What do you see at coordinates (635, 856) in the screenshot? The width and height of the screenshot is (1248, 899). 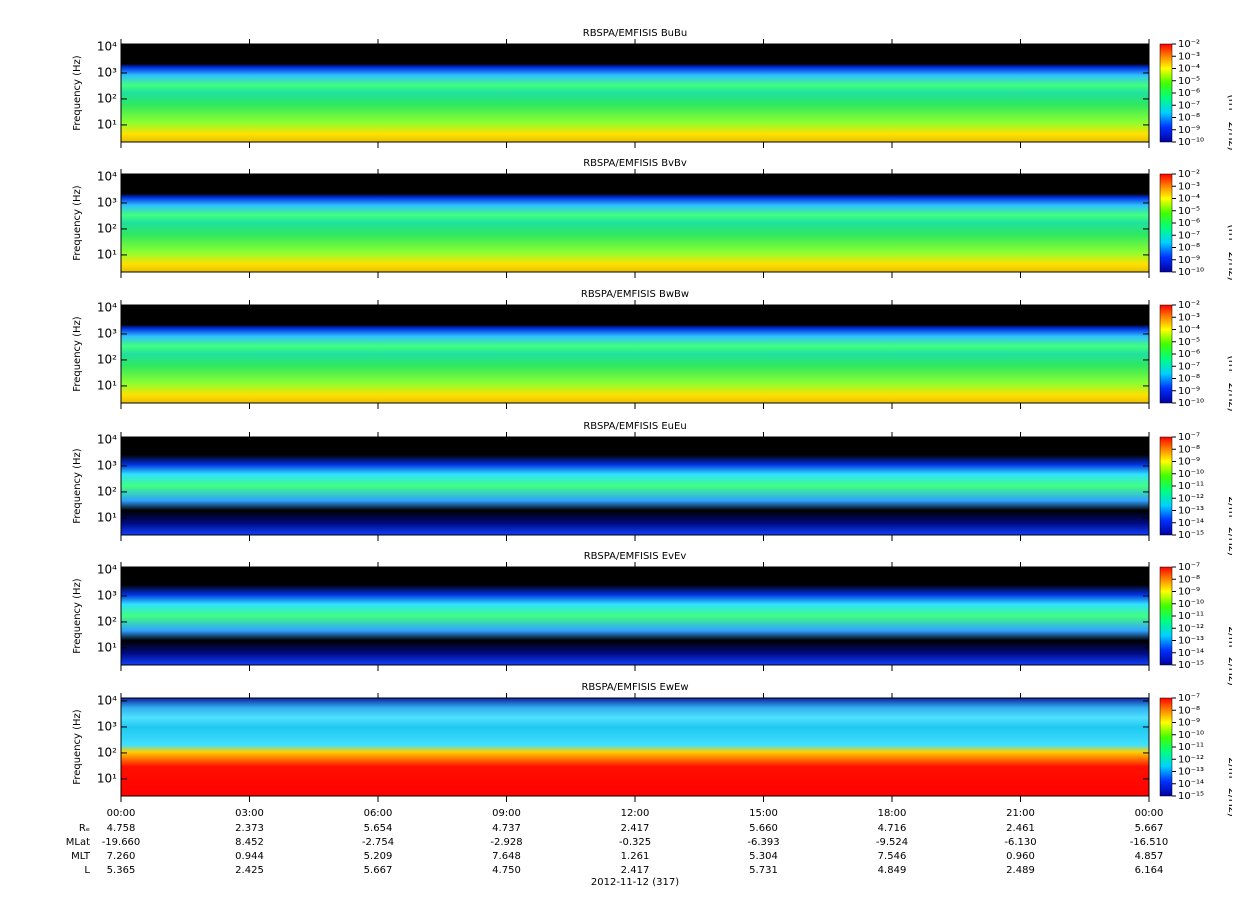 I see `ephemeris-value: 1.261` at bounding box center [635, 856].